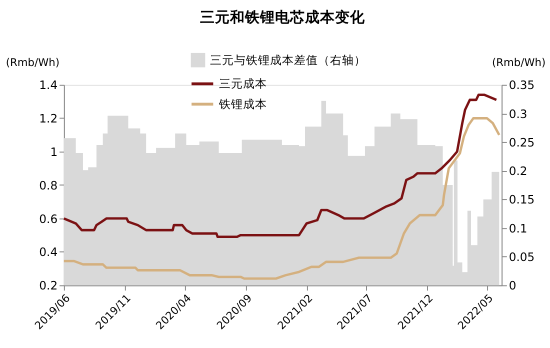 Image resolution: width=550 pixels, height=348 pixels. Describe the element at coordinates (521, 257) in the screenshot. I see `y2-tick-label: 0.05` at that location.